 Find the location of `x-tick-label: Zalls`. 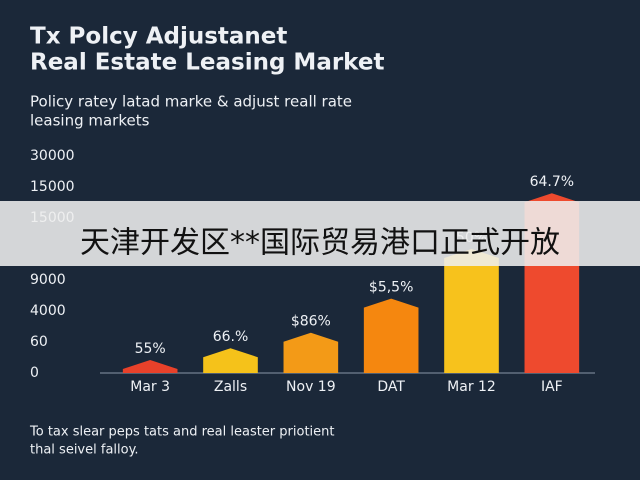

x-tick-label: Zalls is located at coordinates (230, 387).